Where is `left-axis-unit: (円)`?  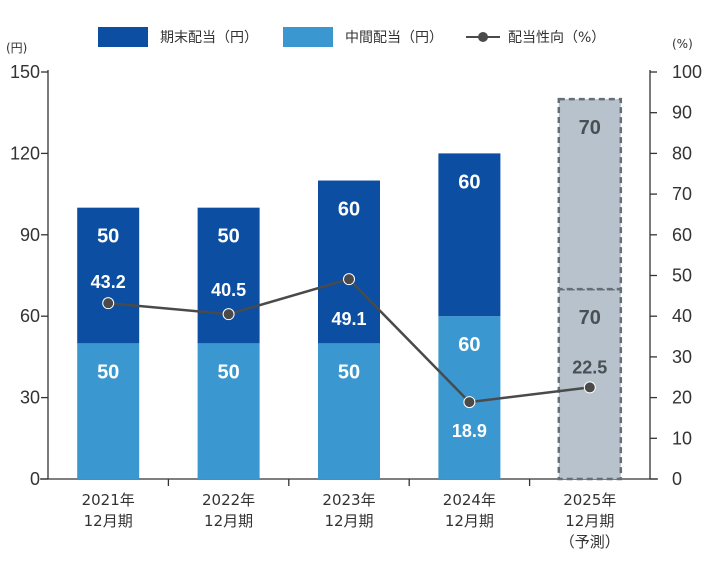 left-axis-unit: (円) is located at coordinates (16, 48).